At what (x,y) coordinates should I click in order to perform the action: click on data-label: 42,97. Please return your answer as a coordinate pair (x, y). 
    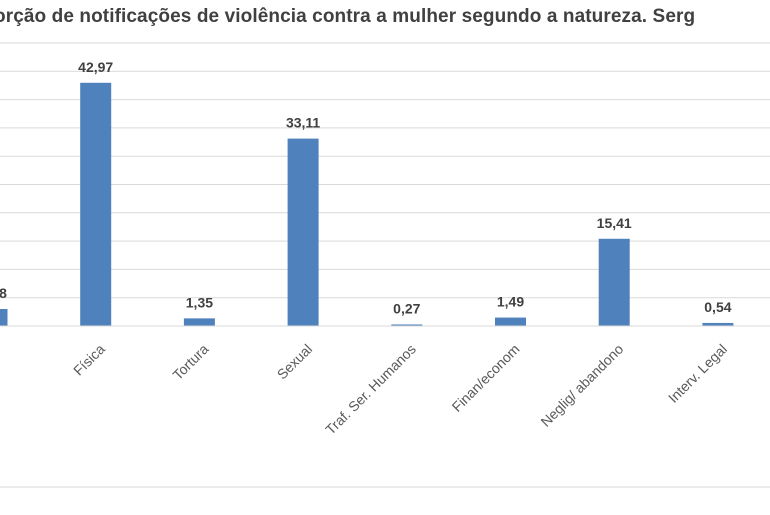
    Looking at the image, I should click on (95, 67).